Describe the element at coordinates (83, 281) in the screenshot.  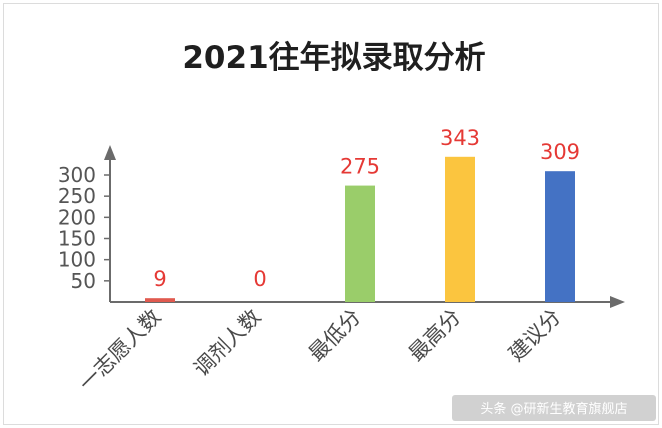
I see `y-tick-label: 50` at that location.